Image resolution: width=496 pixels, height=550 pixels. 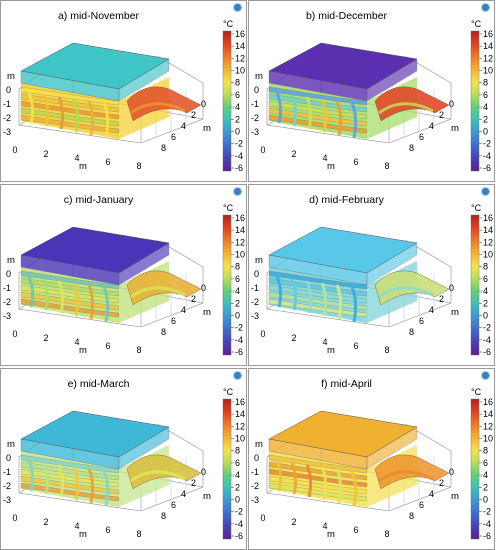 I want to click on y-tick-label: 6, so click(x=173, y=321).